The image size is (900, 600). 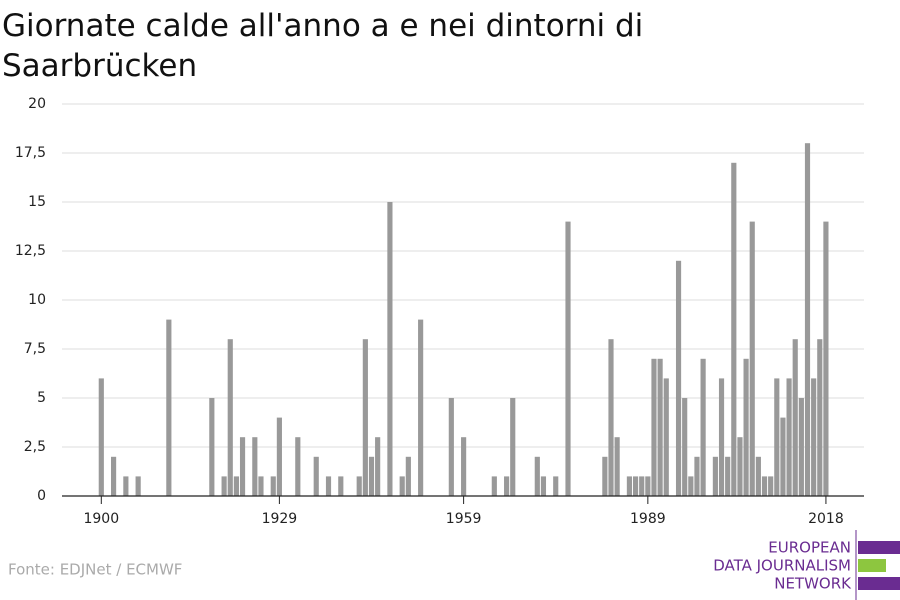 What do you see at coordinates (37, 104) in the screenshot?
I see `y-tick-label: 20` at bounding box center [37, 104].